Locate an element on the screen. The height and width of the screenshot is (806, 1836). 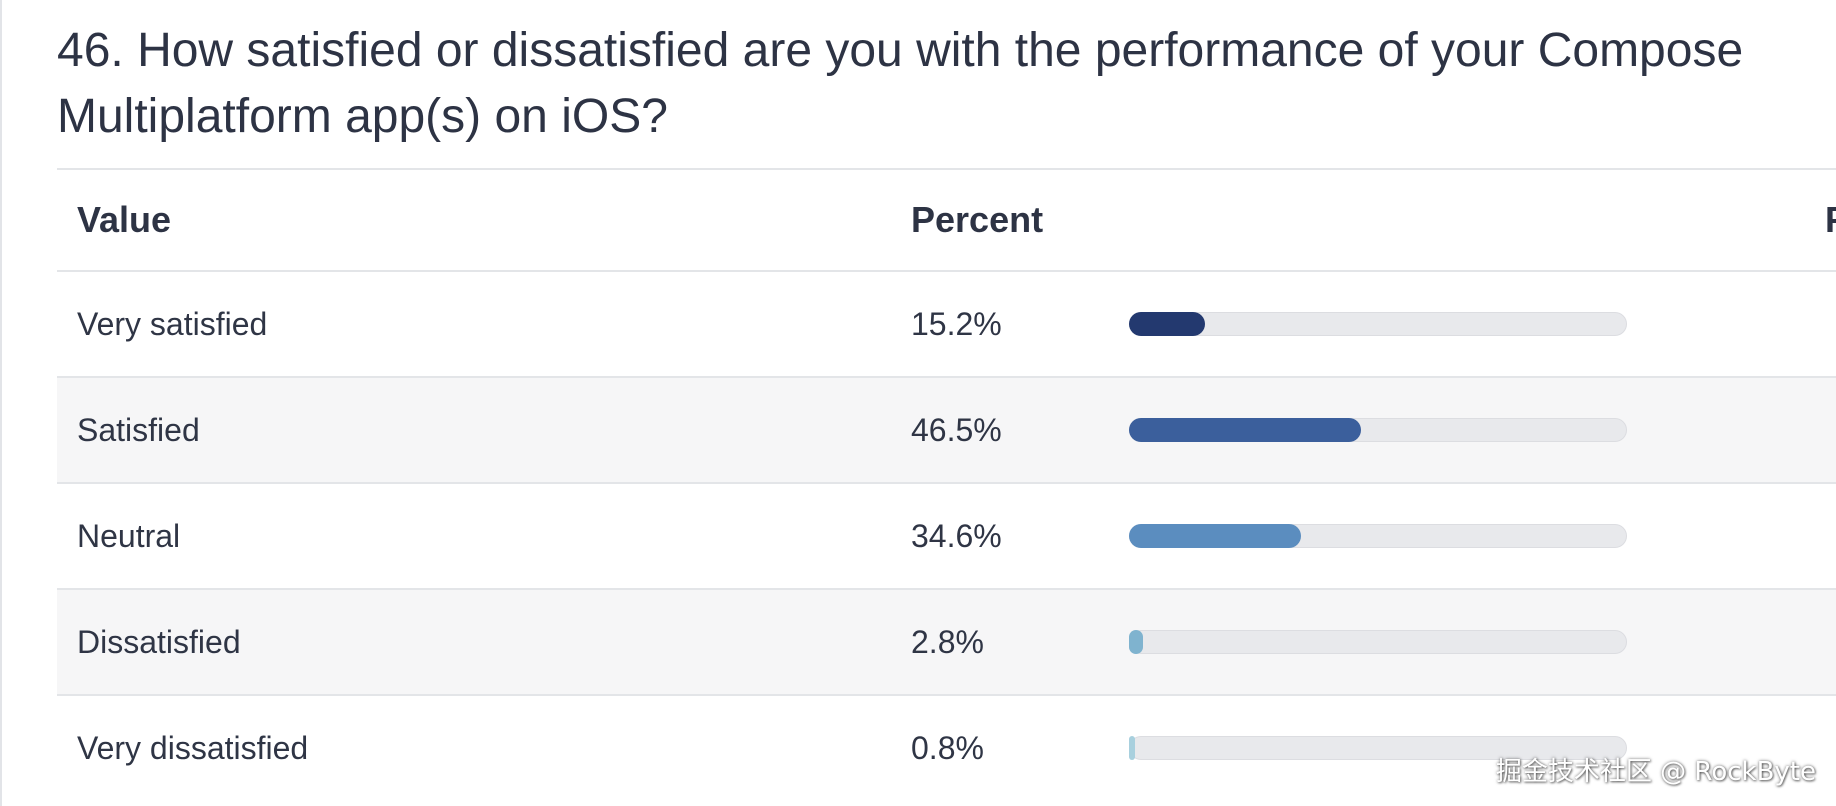
row-value: Satisfied is located at coordinates (138, 429).